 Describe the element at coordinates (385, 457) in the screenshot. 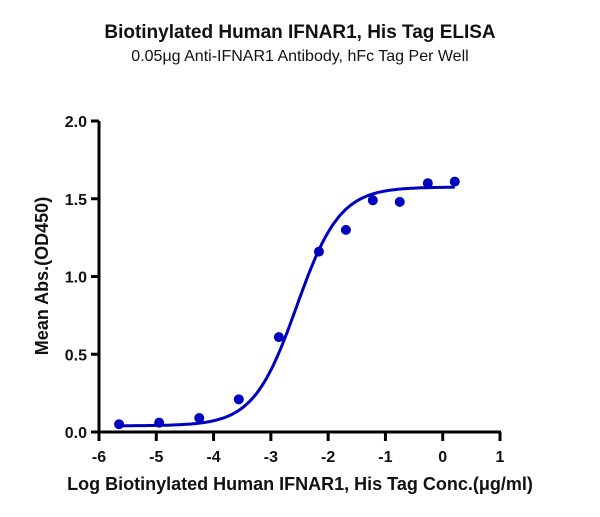

I see `x-tick-label: -1` at that location.